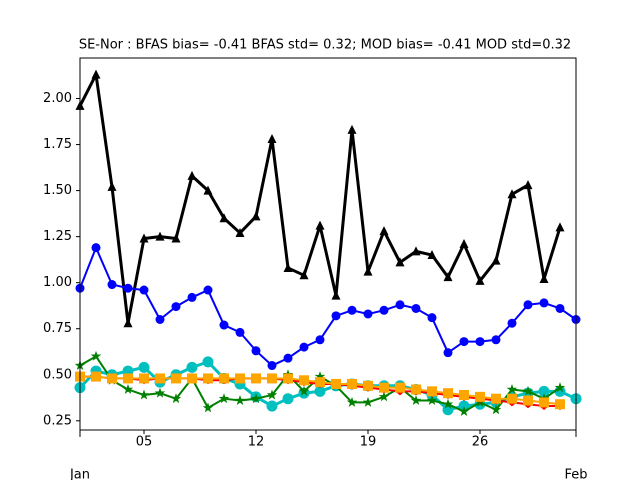 This screenshot has height=480, width=640. Describe the element at coordinates (57, 144) in the screenshot. I see `y-tick-label: 1.75` at that location.